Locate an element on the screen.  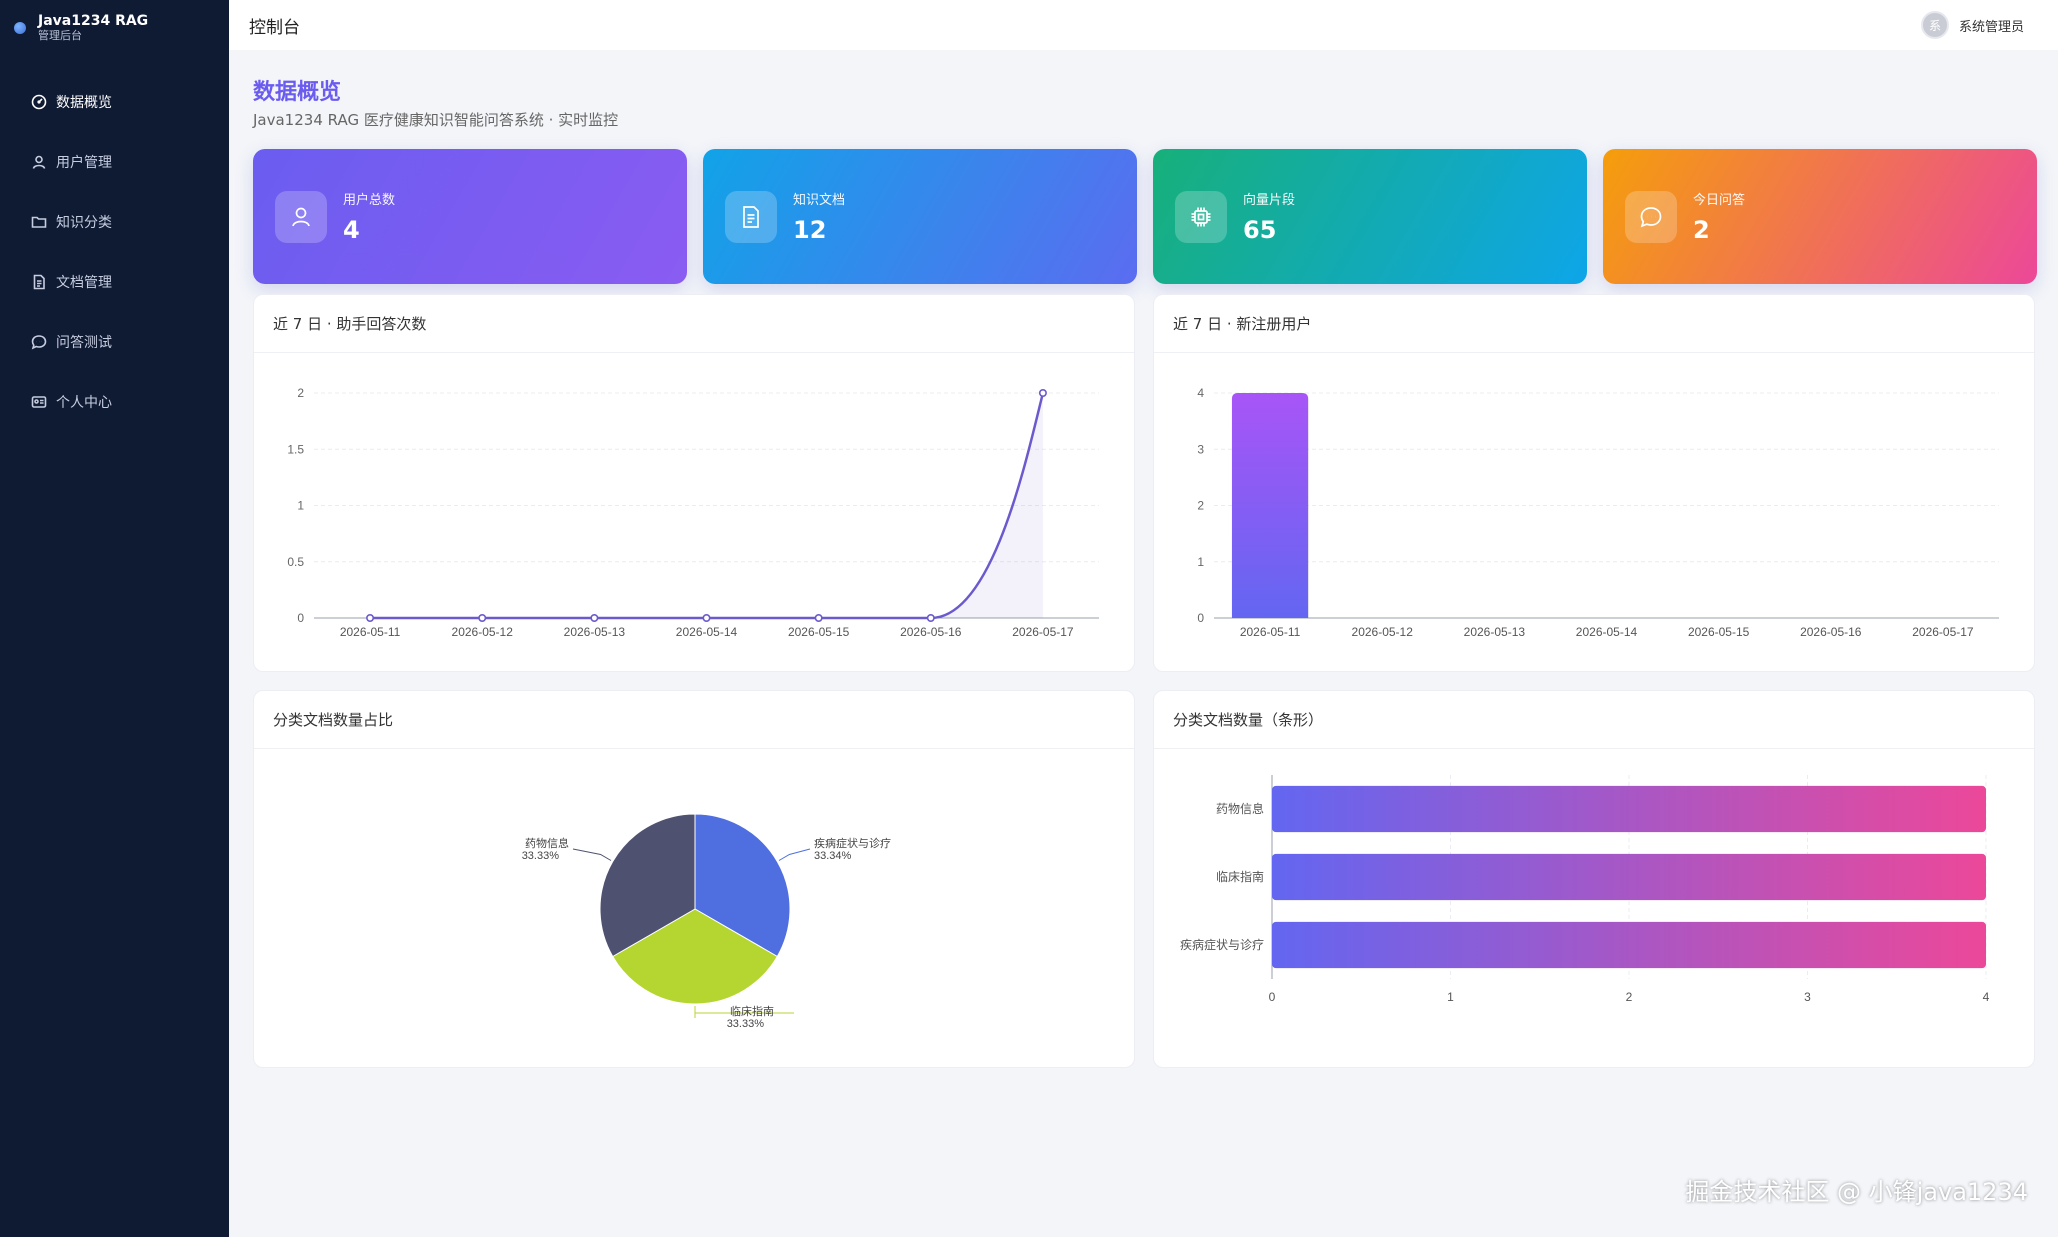
y-tick-label: 临床指南 is located at coordinates (1240, 876).